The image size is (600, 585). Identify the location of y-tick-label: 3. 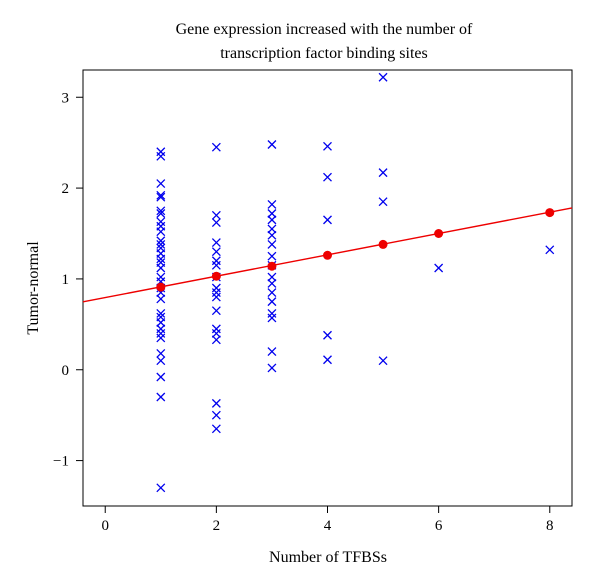
(66, 98).